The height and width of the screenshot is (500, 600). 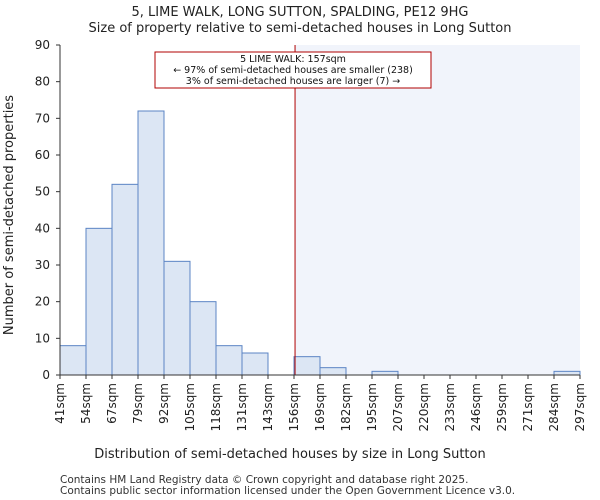 I want to click on x-tick-label: 105sqm, so click(x=190, y=407).